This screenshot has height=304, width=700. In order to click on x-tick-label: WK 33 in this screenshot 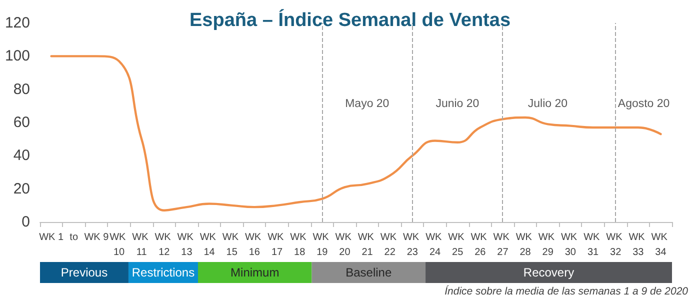, I will do `click(638, 245)`.